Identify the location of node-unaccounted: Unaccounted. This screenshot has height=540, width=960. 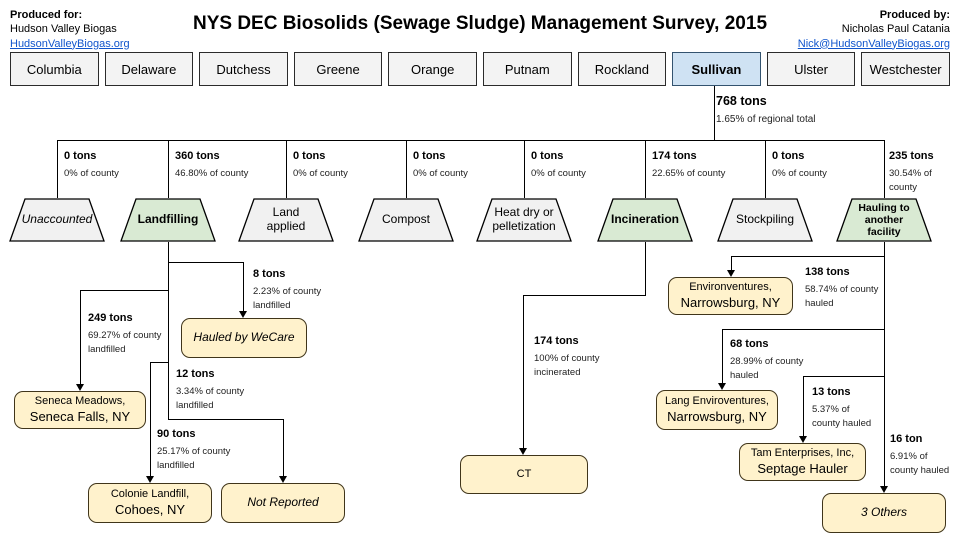
(57, 220).